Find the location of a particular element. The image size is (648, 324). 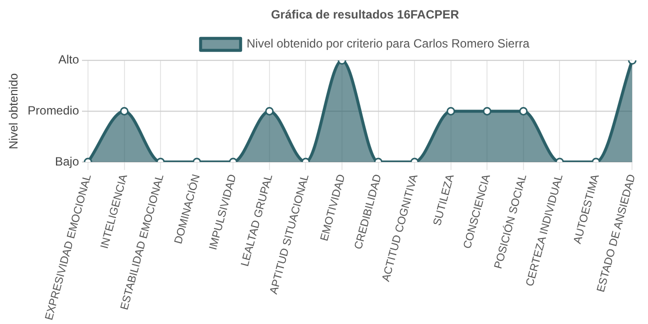

ref-line-label: Bajo is located at coordinates (67, 161).